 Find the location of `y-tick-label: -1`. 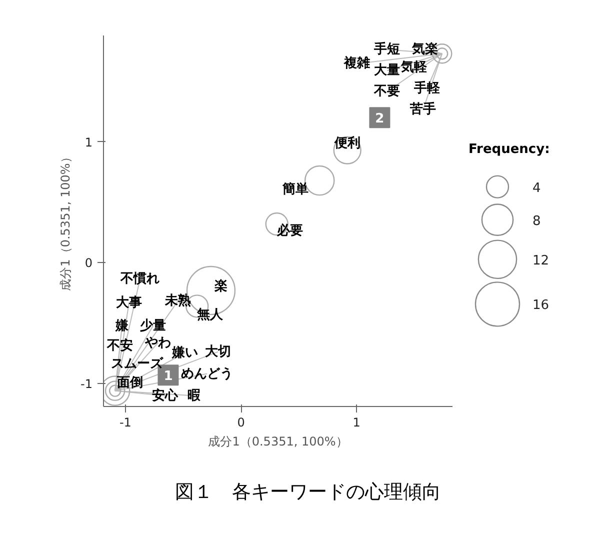

y-tick-label: -1 is located at coordinates (86, 384).